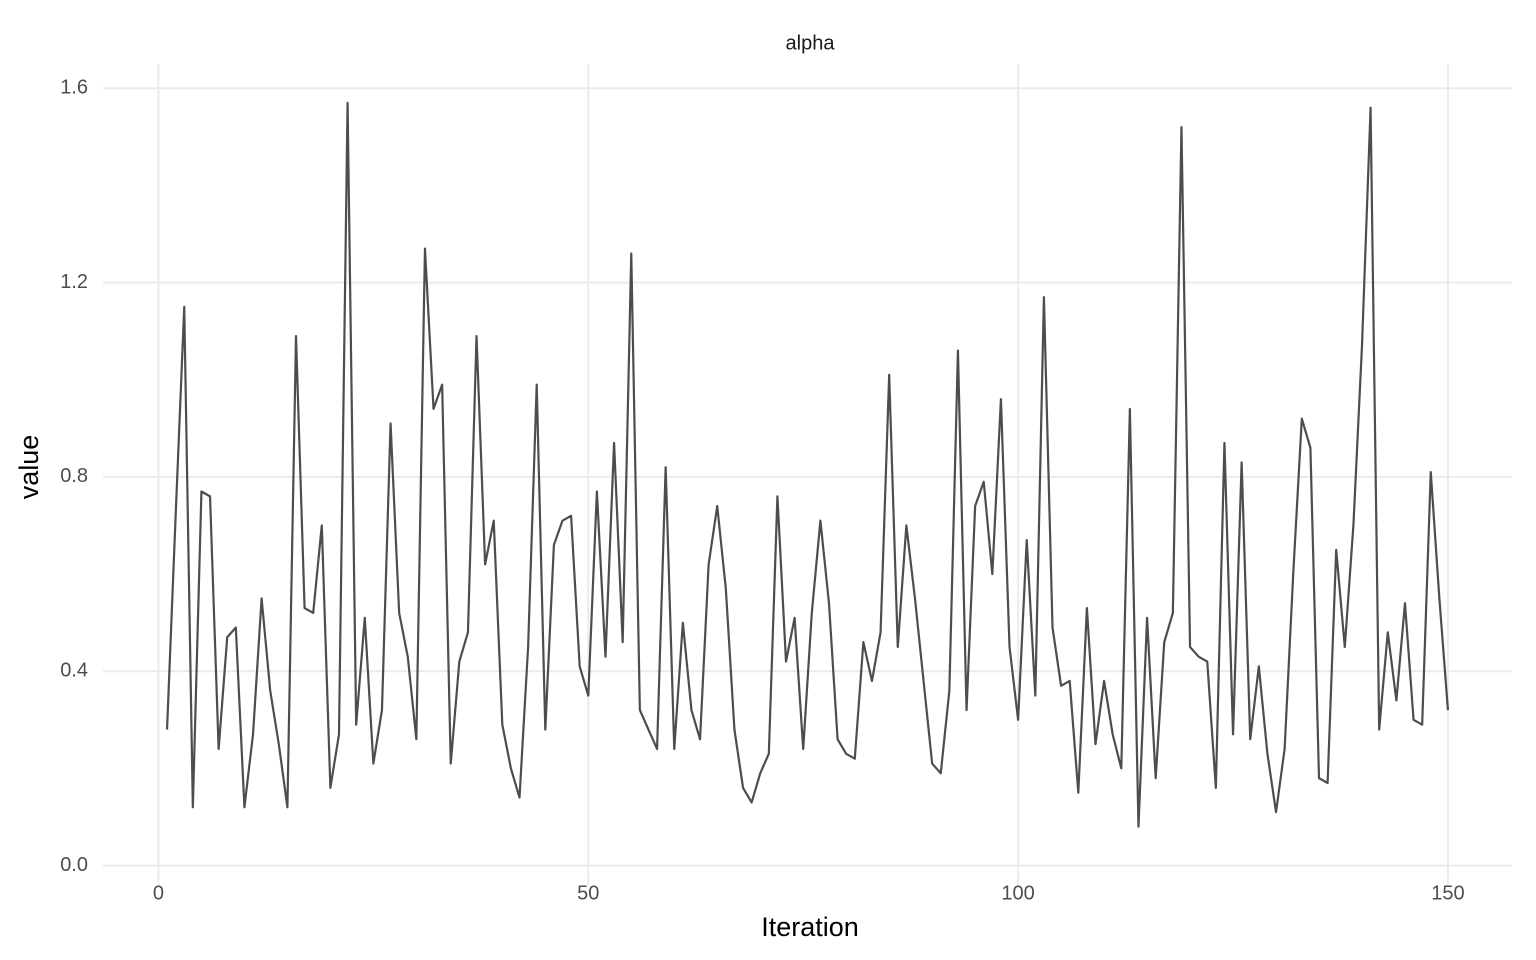  Describe the element at coordinates (74, 282) in the screenshot. I see `y-tick-label: 1.2` at that location.